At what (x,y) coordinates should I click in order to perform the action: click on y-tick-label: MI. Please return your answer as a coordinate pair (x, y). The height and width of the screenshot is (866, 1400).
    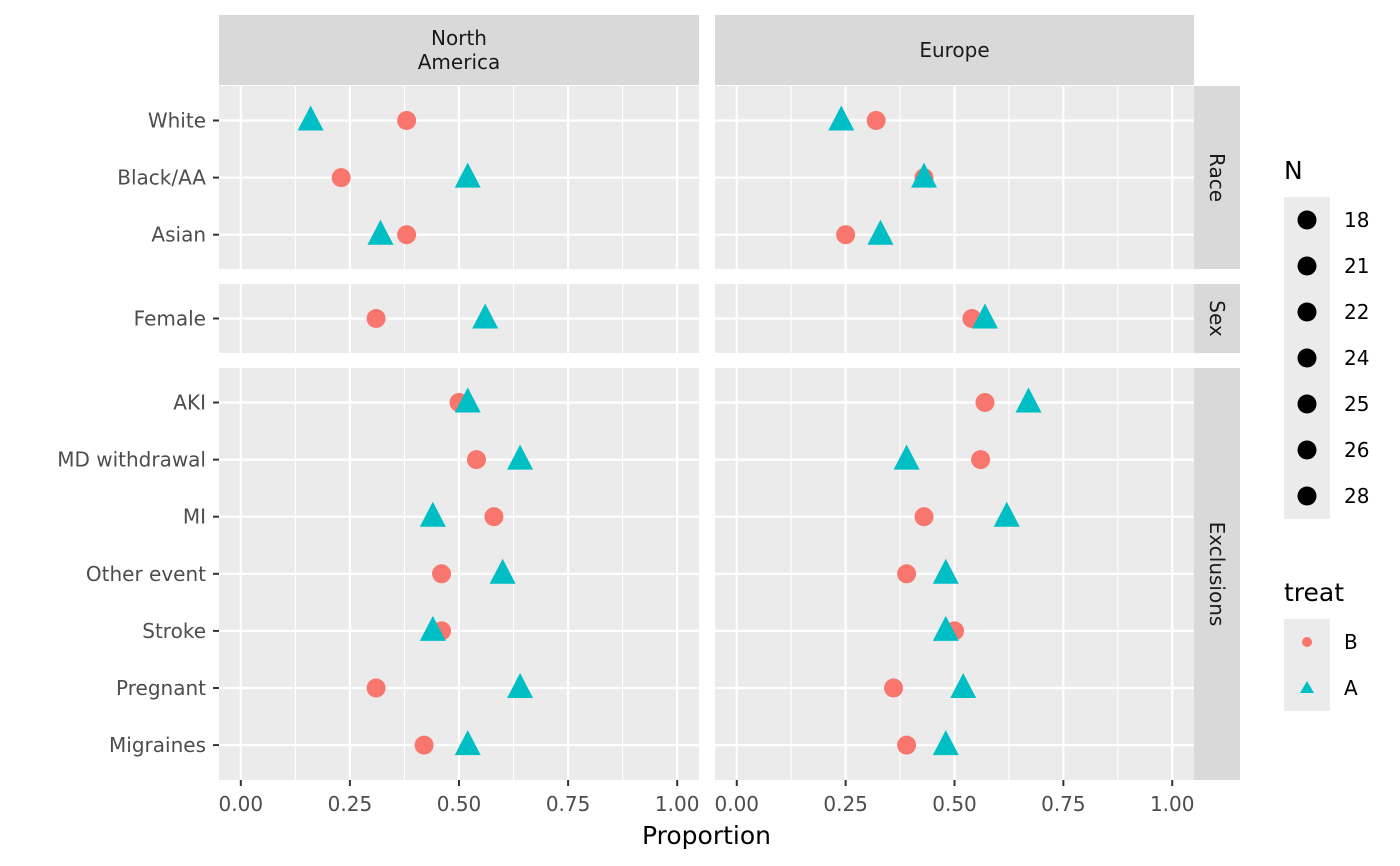
    Looking at the image, I should click on (194, 517).